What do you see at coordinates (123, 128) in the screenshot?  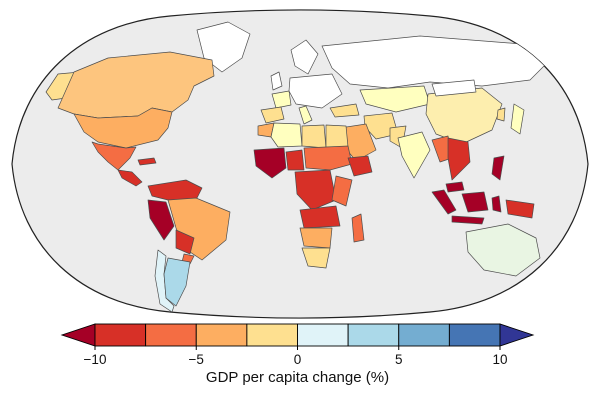 I see `region-usa` at bounding box center [123, 128].